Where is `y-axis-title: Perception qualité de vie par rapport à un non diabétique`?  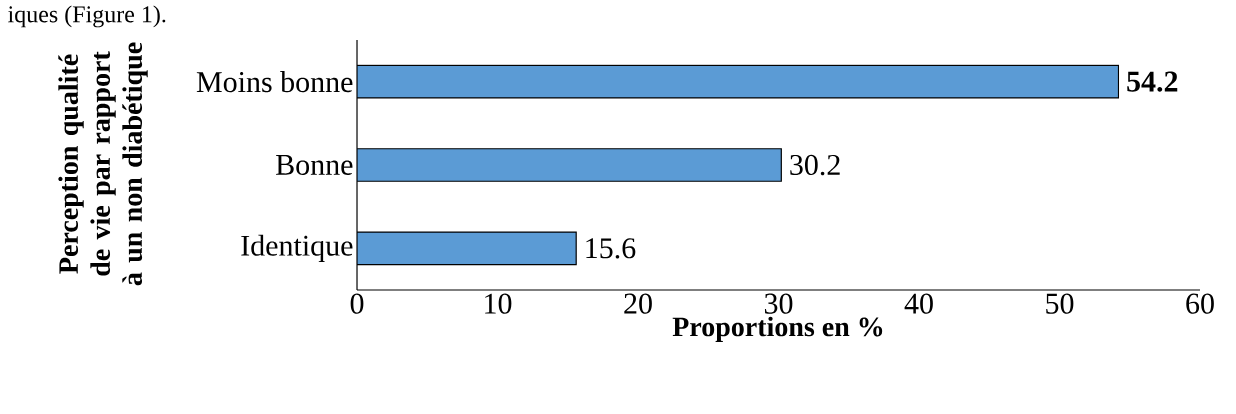 y-axis-title: Perception qualité de vie par rapport à un non diabétique is located at coordinates (103, 164).